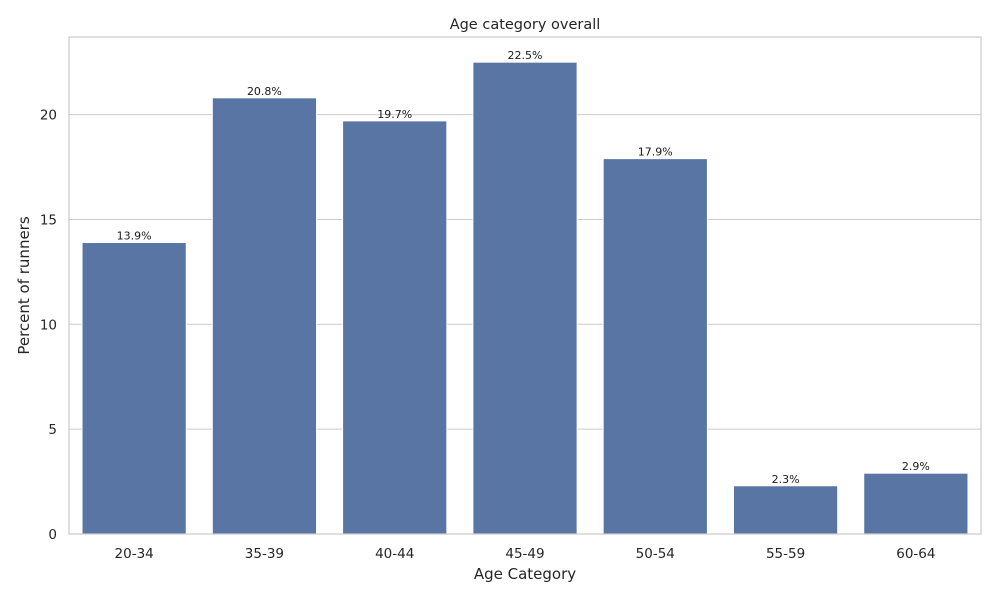 The height and width of the screenshot is (600, 1000). Describe the element at coordinates (655, 152) in the screenshot. I see `bar-value-label: 17.9%` at that location.